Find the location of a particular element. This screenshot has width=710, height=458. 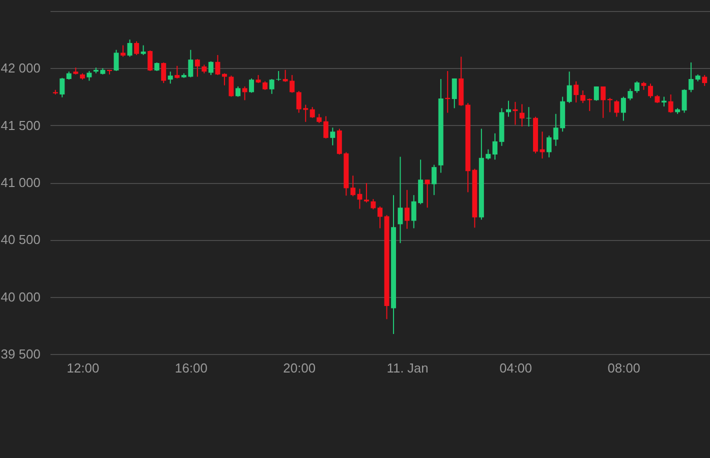

y-tick-label: 41 000 is located at coordinates (20, 182).